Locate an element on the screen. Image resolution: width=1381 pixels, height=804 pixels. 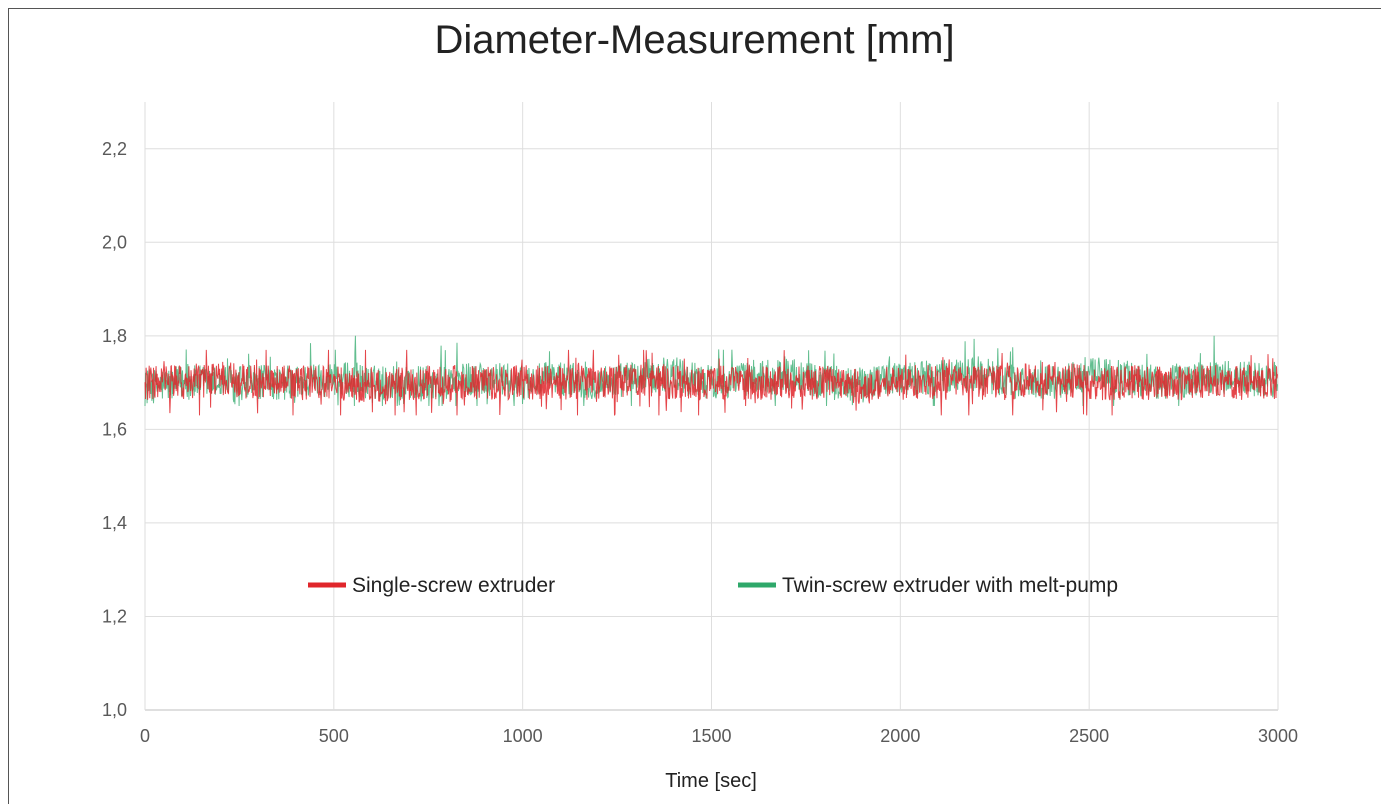
y-tick-label: 1,2 is located at coordinates (114, 616).